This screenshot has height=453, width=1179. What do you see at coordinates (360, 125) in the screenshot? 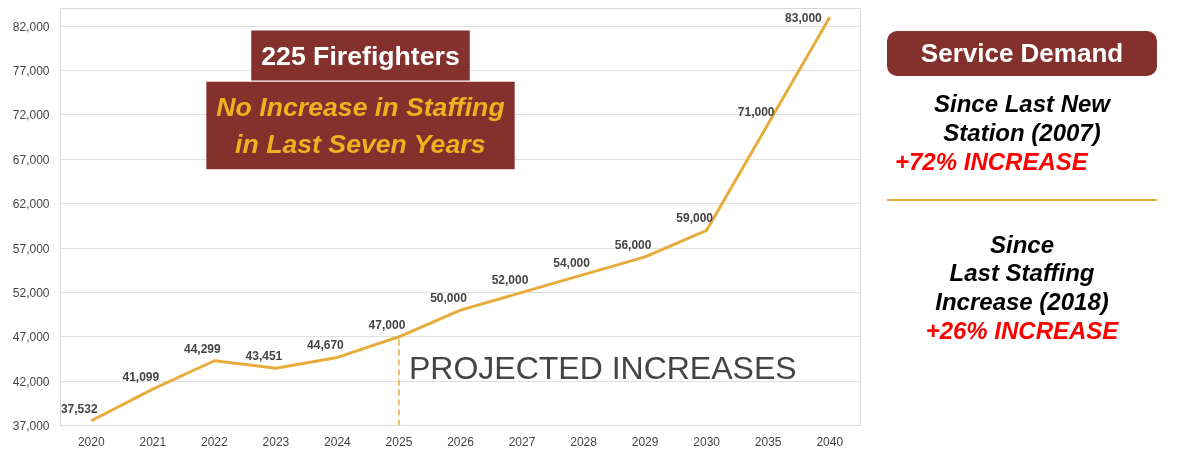
I see `annotation: No Increase in Staffing in Last Seven Years` at bounding box center [360, 125].